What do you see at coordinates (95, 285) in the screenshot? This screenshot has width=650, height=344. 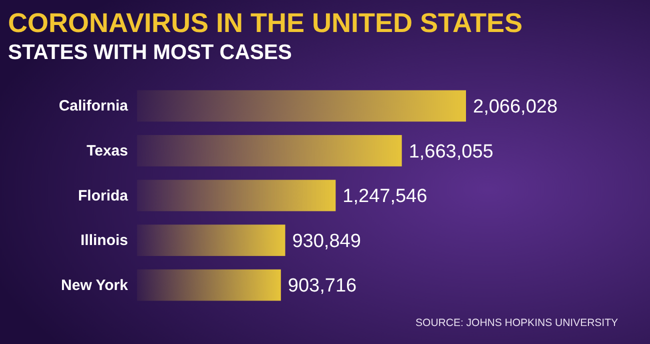 I see `y-tick-label: New York` at bounding box center [95, 285].